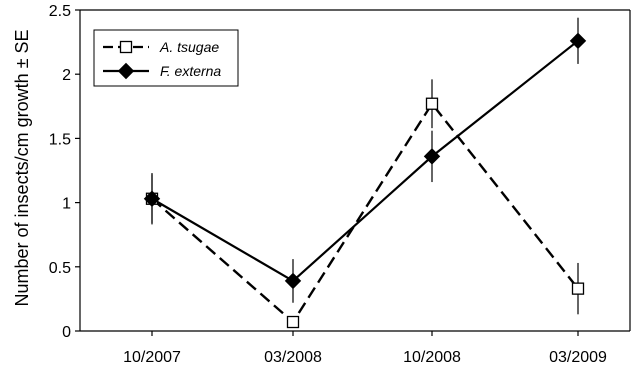  I want to click on y-tick-label: 0, so click(66, 332).